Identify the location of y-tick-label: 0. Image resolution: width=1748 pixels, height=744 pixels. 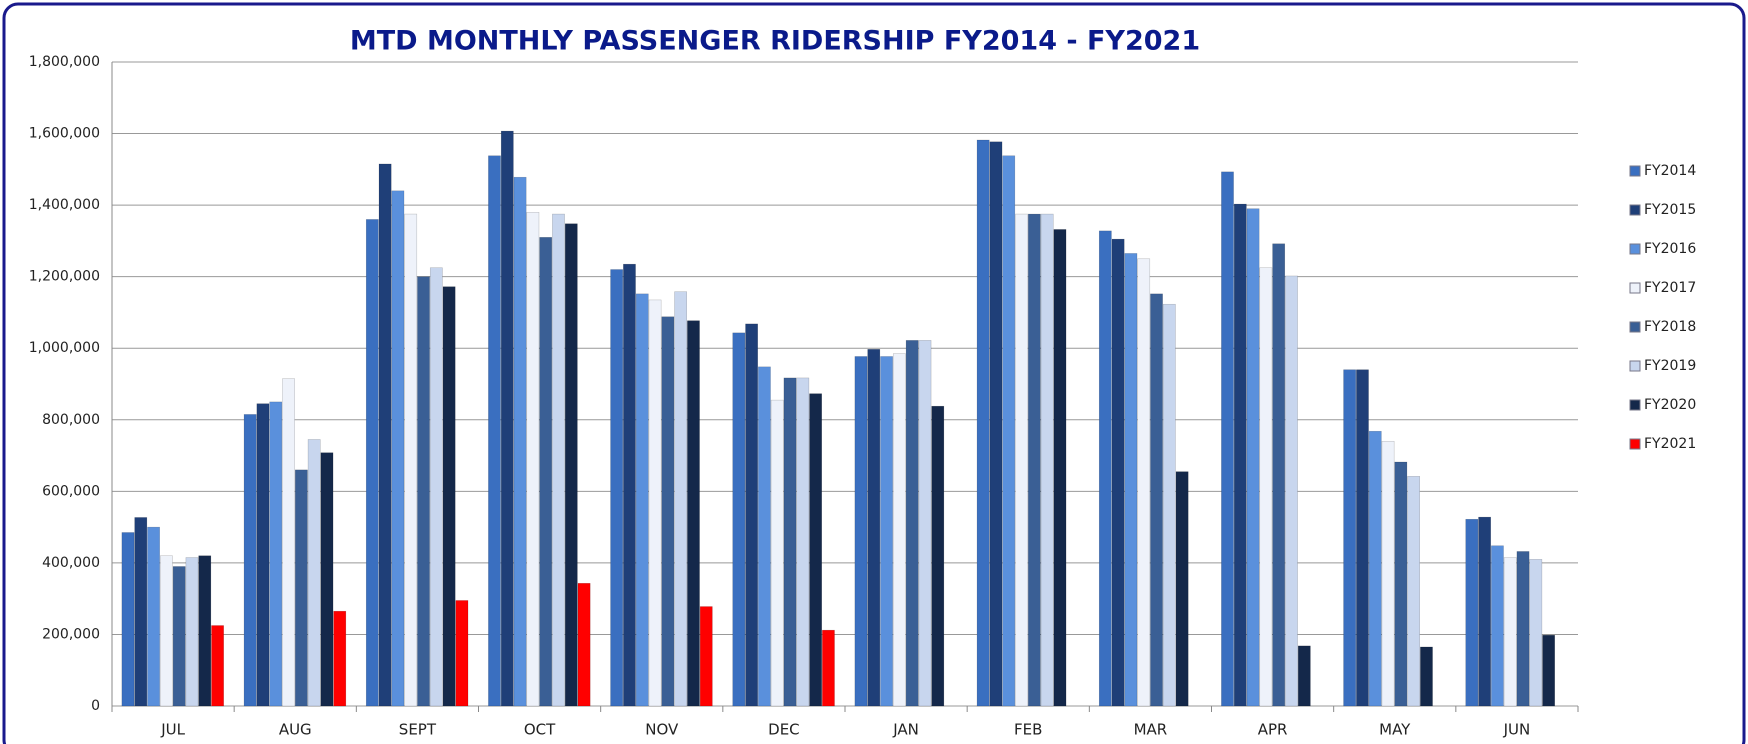
(95, 706).